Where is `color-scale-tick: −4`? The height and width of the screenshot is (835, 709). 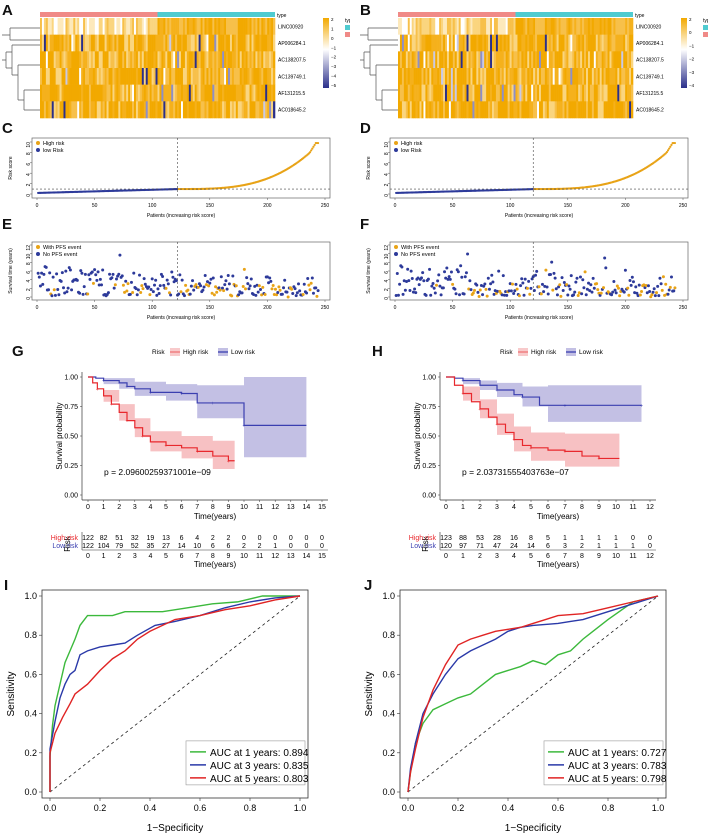
color-scale-tick: −4 is located at coordinates (692, 85).